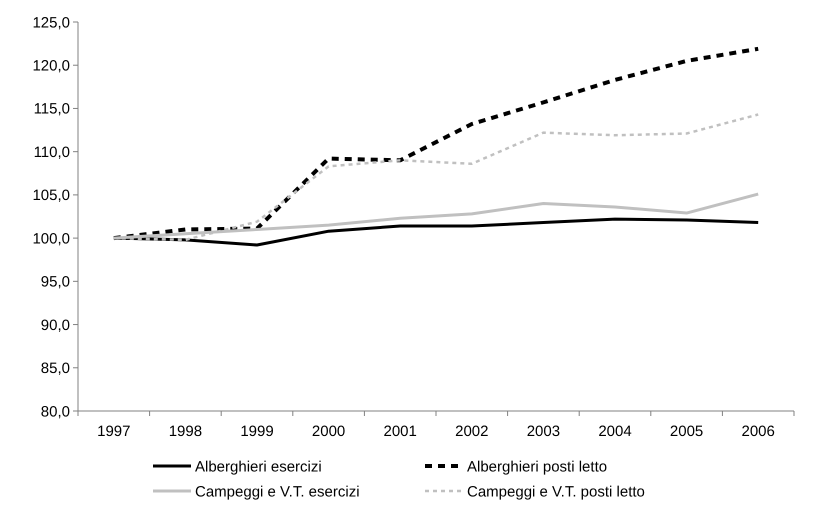  I want to click on legend-label: Campeggi e V.T. esercizi, so click(277, 491).